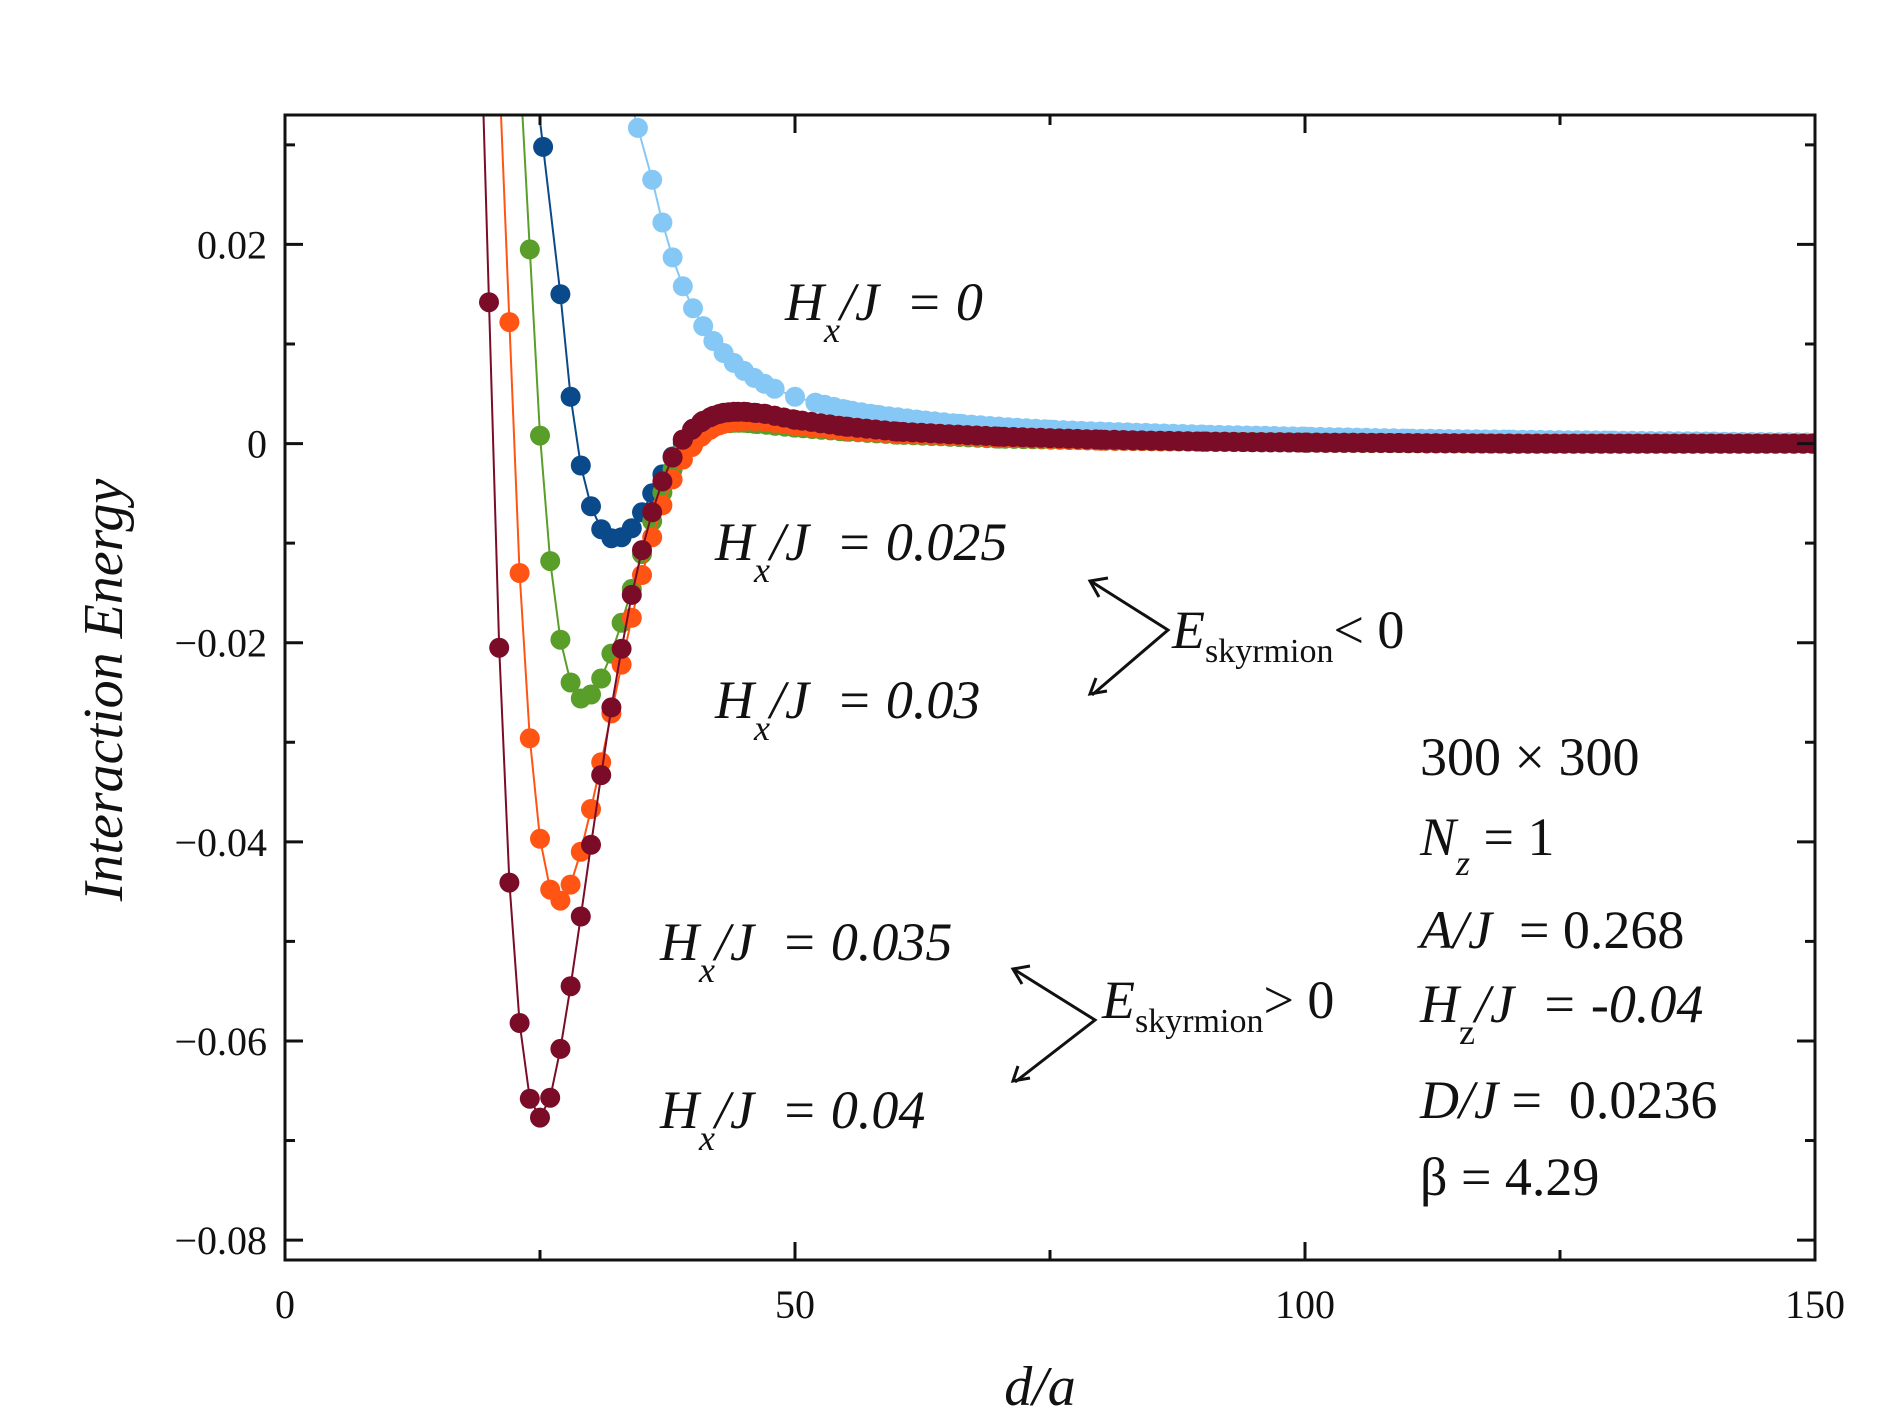 This screenshot has height=1417, width=1889. What do you see at coordinates (1509, 1177) in the screenshot?
I see `param-beta: β = 4.29` at bounding box center [1509, 1177].